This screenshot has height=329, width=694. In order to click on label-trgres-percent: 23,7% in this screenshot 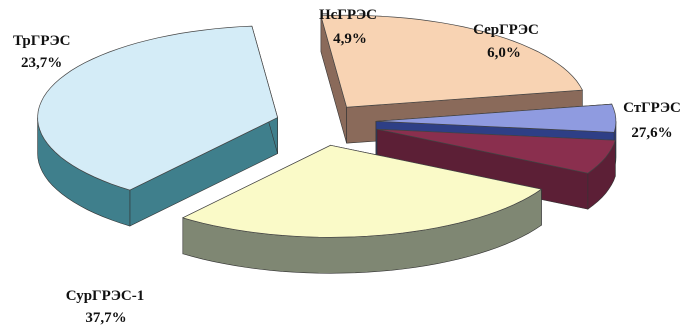, I will do `click(41, 63)`.